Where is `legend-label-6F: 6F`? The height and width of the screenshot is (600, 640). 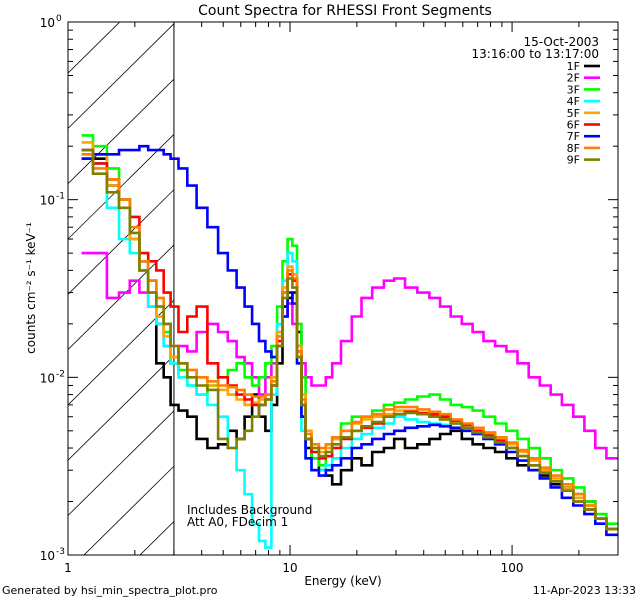
legend-label-6F: 6F is located at coordinates (573, 125).